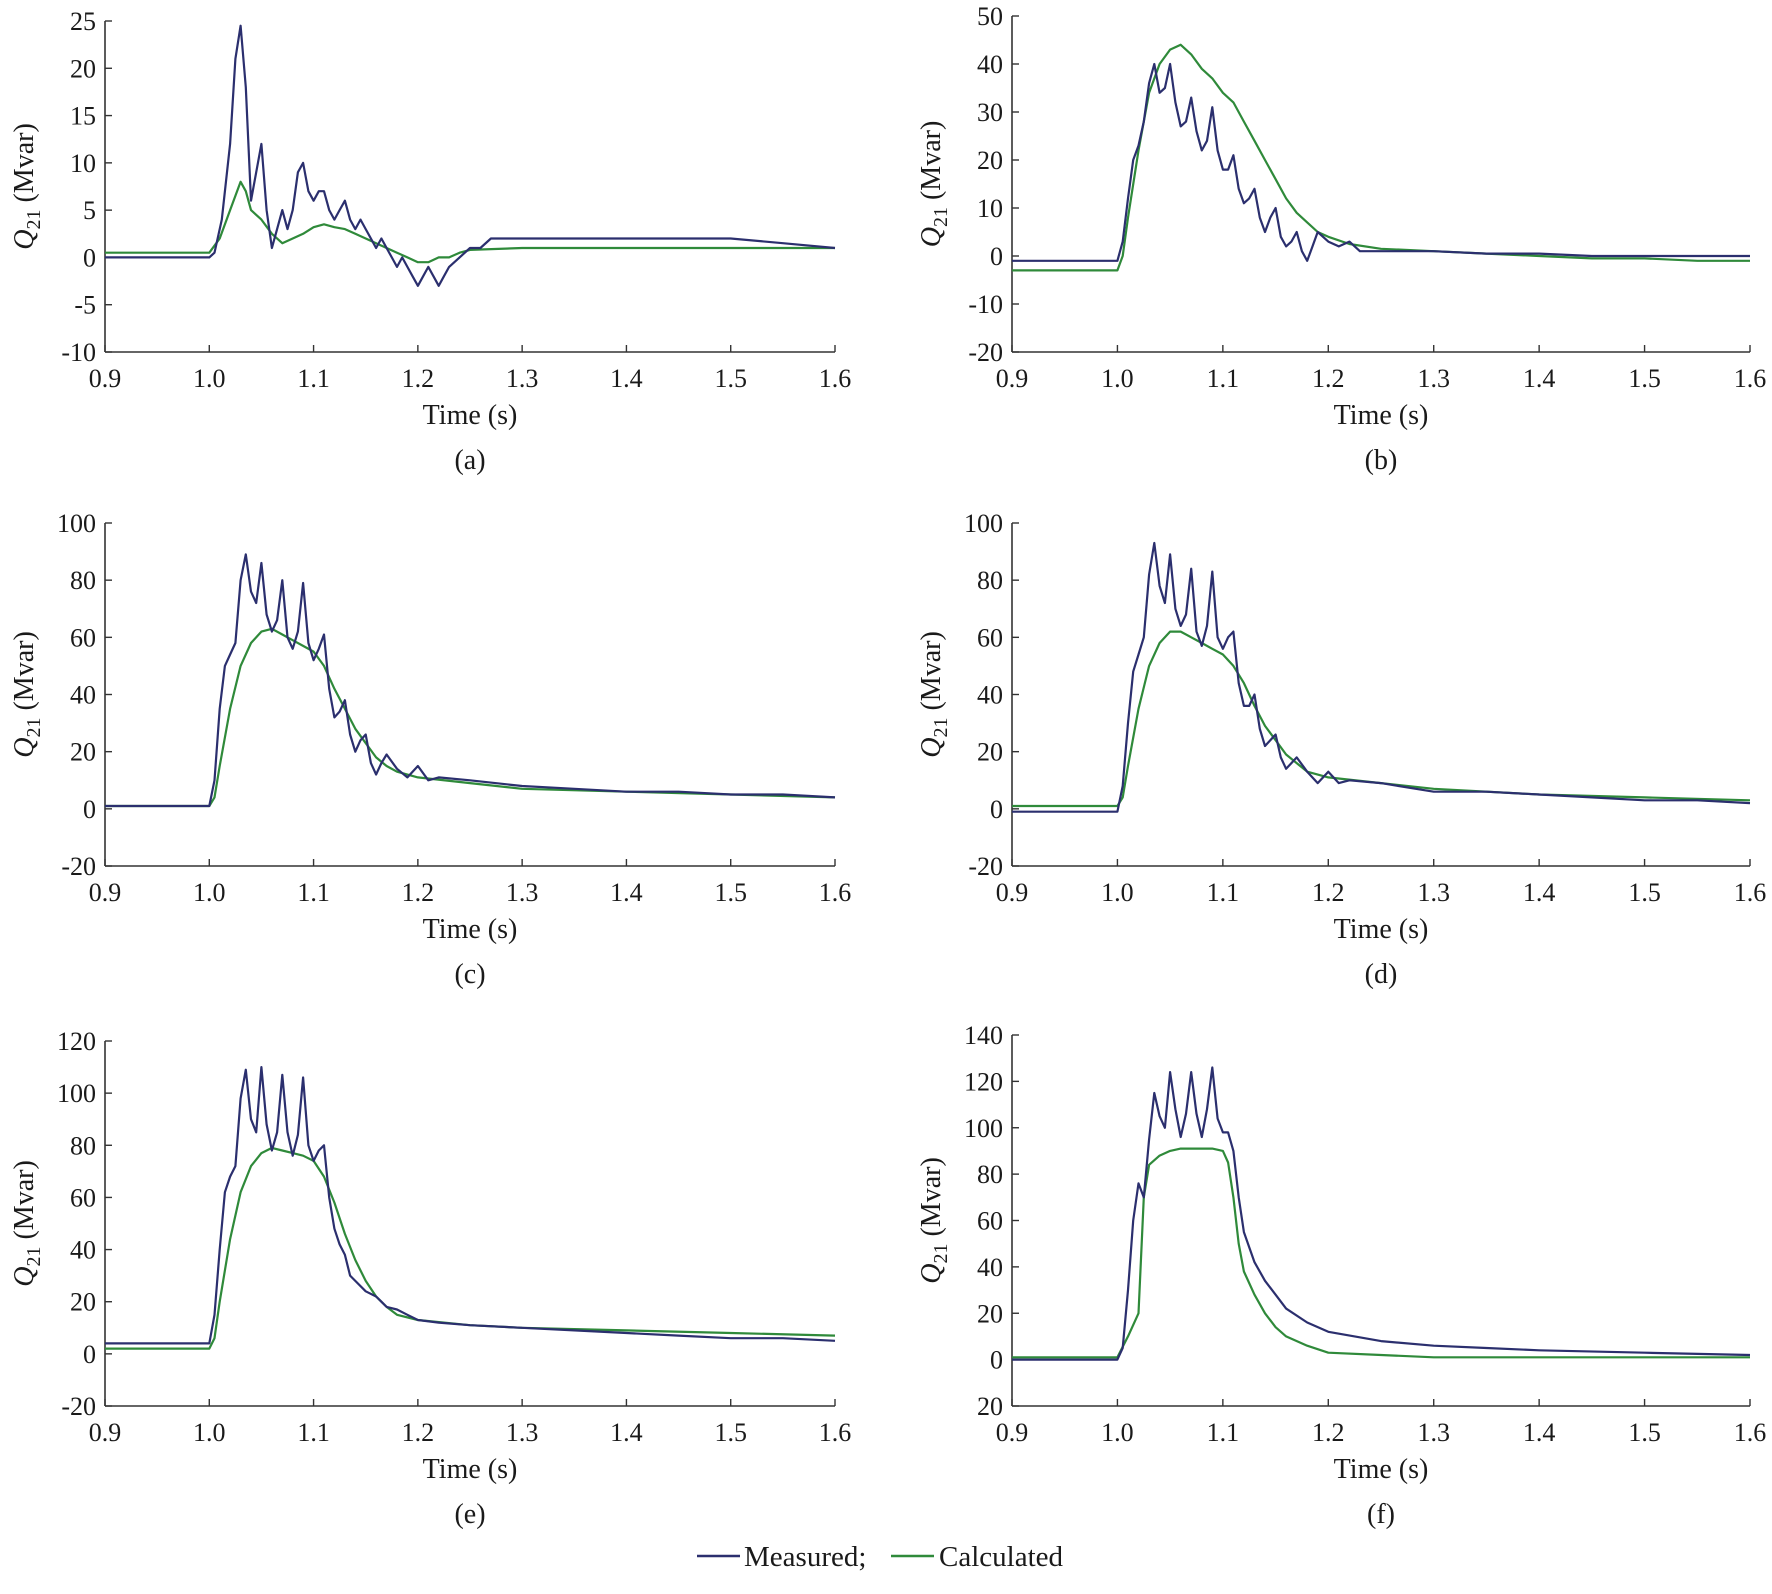 This screenshot has width=1772, height=1594. What do you see at coordinates (89, 210) in the screenshot?
I see `y-tick-label: 5` at bounding box center [89, 210].